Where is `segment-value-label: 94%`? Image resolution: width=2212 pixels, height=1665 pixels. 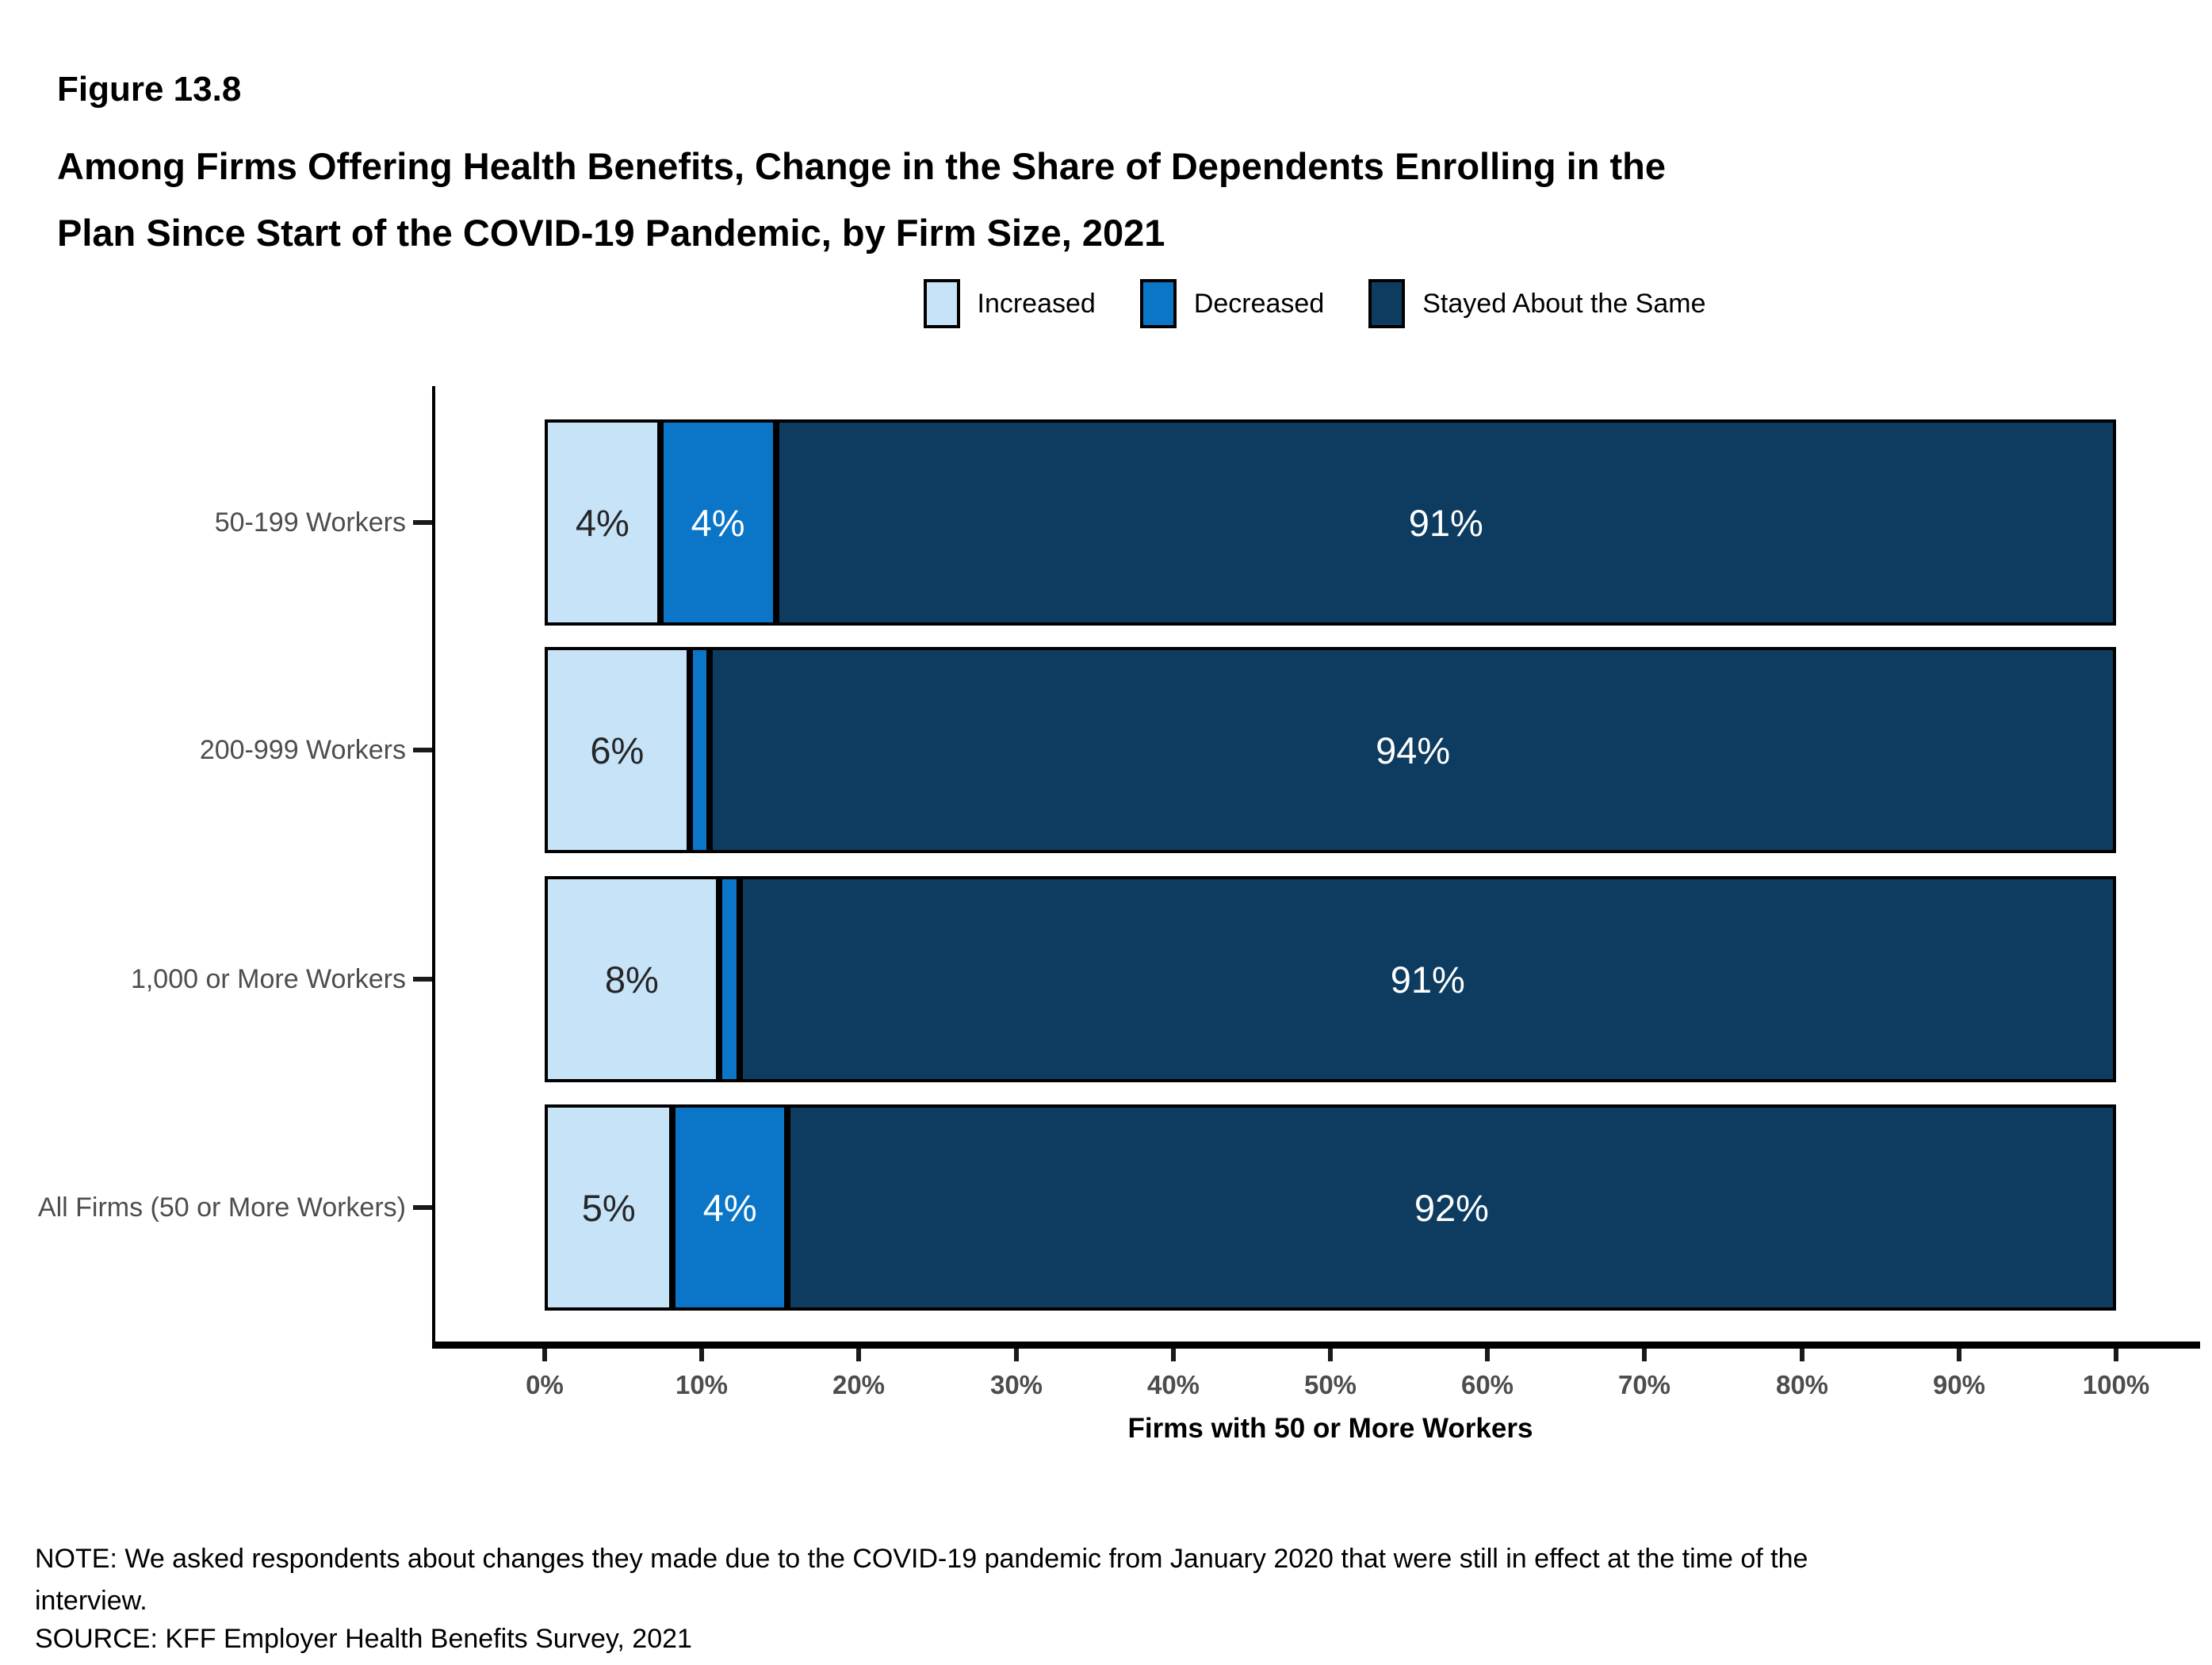
segment-value-label: 94% is located at coordinates (1413, 750).